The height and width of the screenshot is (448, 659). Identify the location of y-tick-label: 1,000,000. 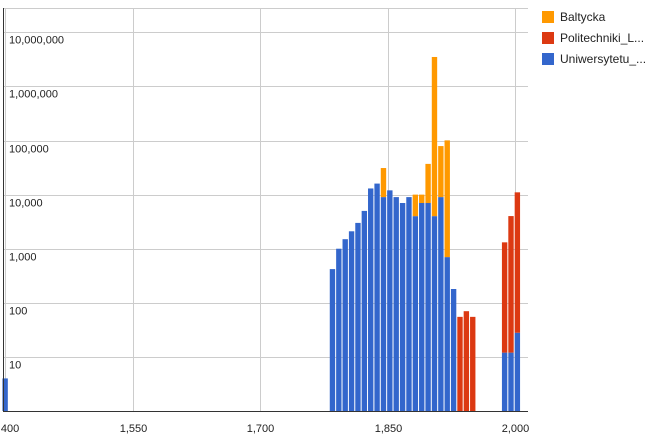
(33, 95).